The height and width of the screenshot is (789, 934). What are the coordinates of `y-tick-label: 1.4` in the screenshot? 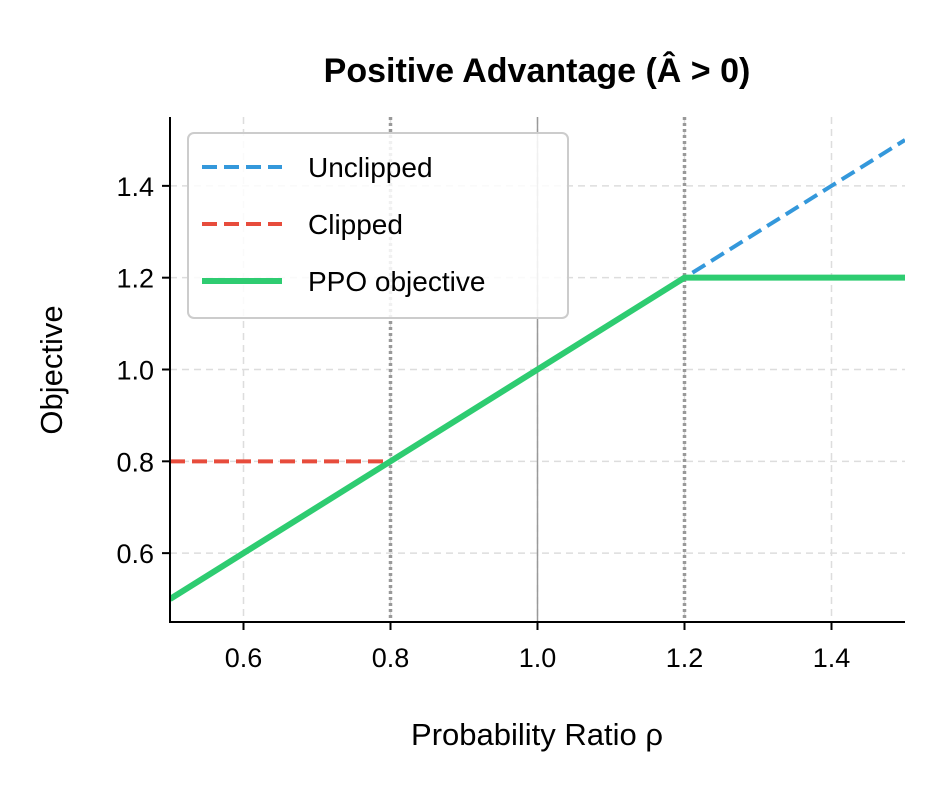 It's located at (135, 187).